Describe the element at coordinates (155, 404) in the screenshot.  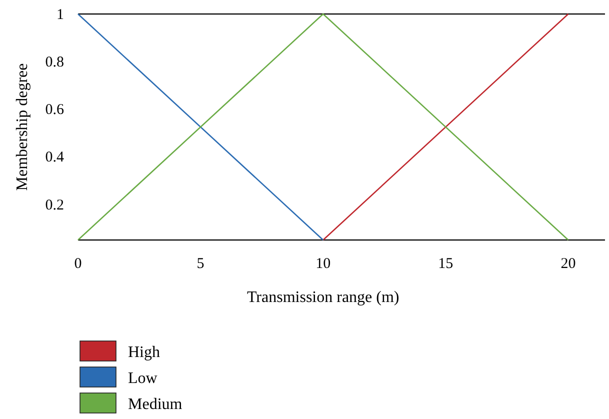
I see `legend-label: Medium` at that location.